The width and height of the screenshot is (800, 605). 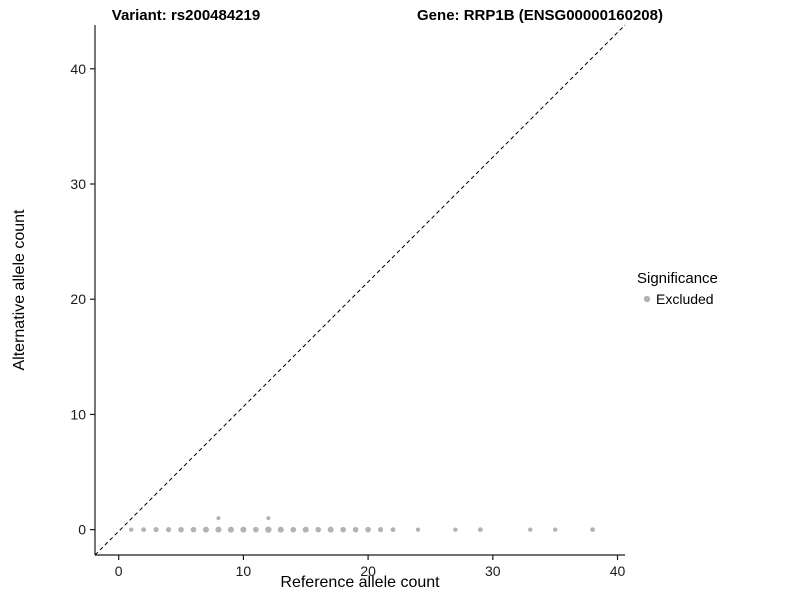 What do you see at coordinates (19, 290) in the screenshot?
I see `y-axis-label: Alternative allele count` at bounding box center [19, 290].